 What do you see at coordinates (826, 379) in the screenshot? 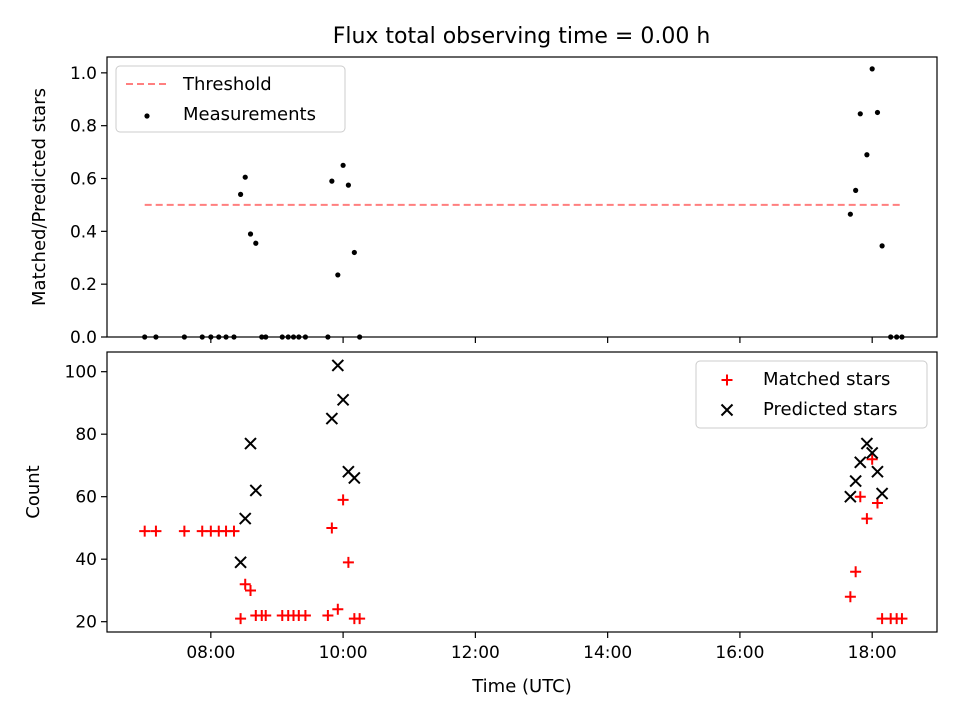
I see `legend-label: Matched stars` at bounding box center [826, 379].